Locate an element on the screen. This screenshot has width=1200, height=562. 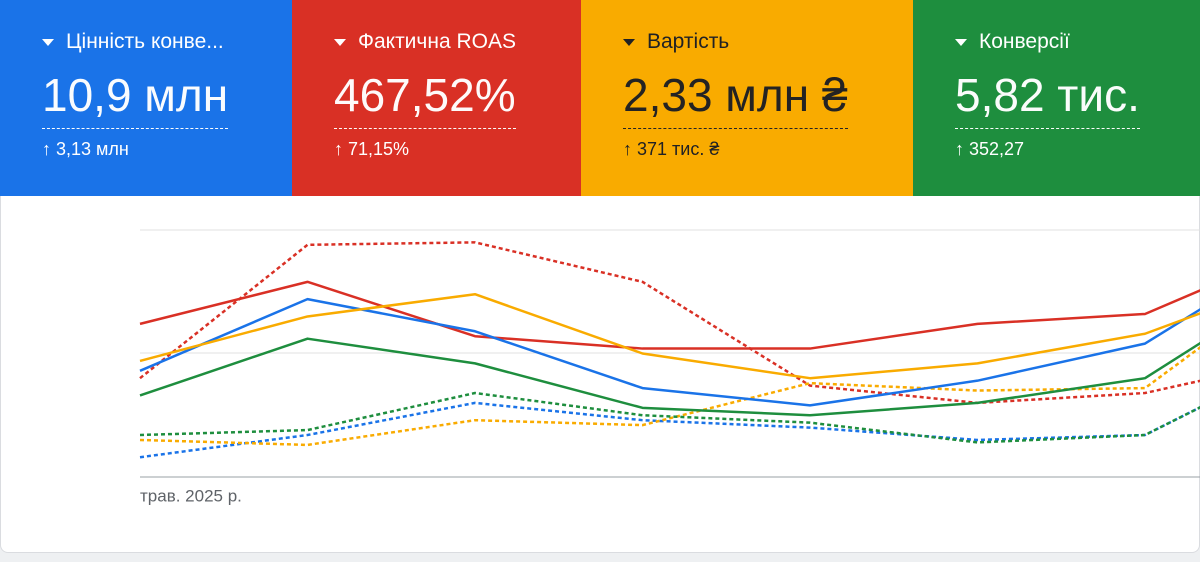
scorecard-value: 10,9 млн is located at coordinates (135, 98).